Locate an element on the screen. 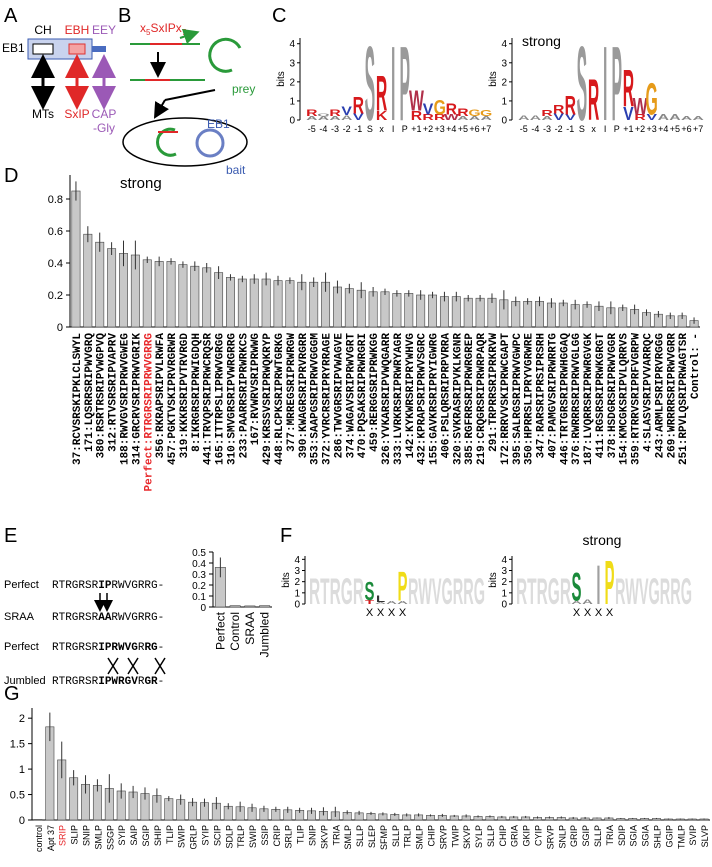  position-label: x is located at coordinates (593, 129).